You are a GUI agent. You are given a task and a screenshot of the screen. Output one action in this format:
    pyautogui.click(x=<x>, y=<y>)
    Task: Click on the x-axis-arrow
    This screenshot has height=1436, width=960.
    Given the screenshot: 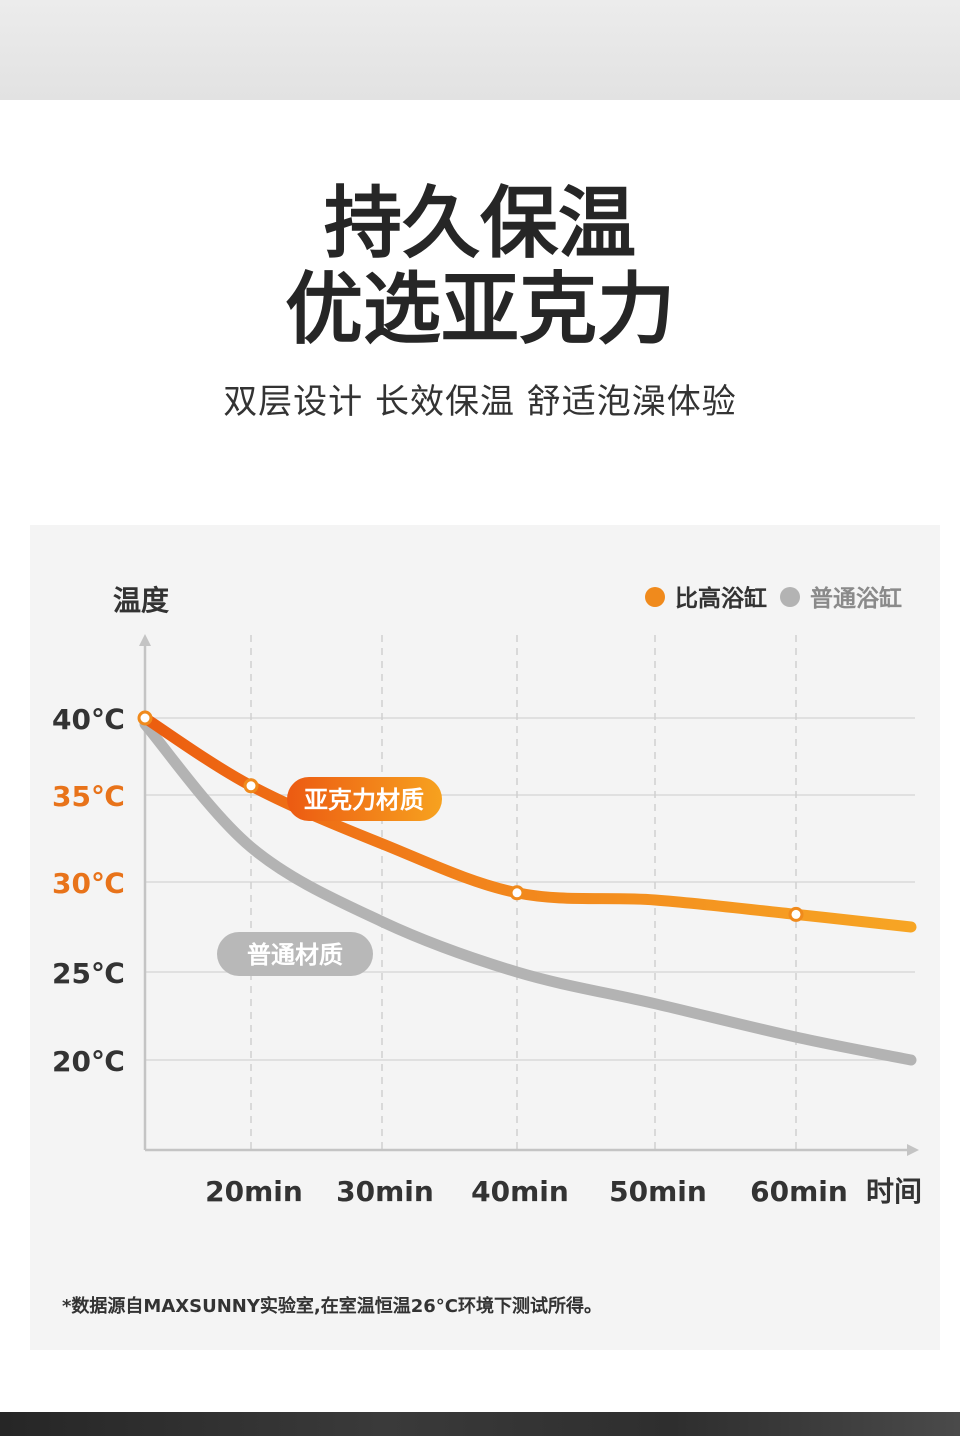 What is the action you would take?
    pyautogui.click(x=913, y=1150)
    